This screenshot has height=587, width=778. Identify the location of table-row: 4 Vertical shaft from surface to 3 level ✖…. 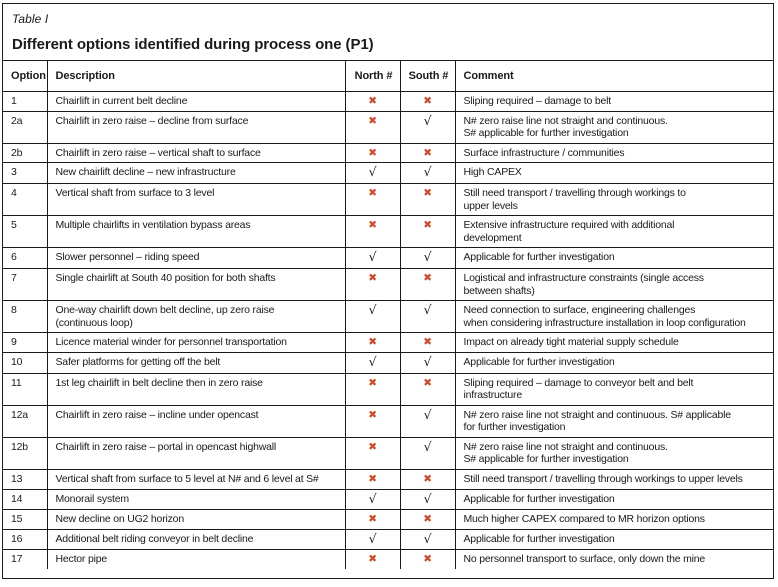
(388, 199).